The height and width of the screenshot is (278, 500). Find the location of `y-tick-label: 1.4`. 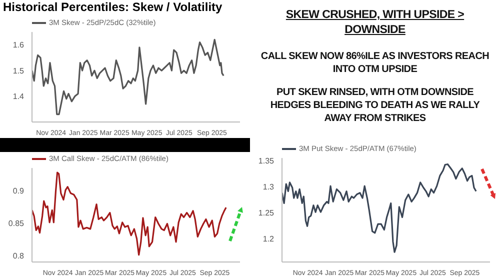

y-tick-label: 1.4 is located at coordinates (18, 97).